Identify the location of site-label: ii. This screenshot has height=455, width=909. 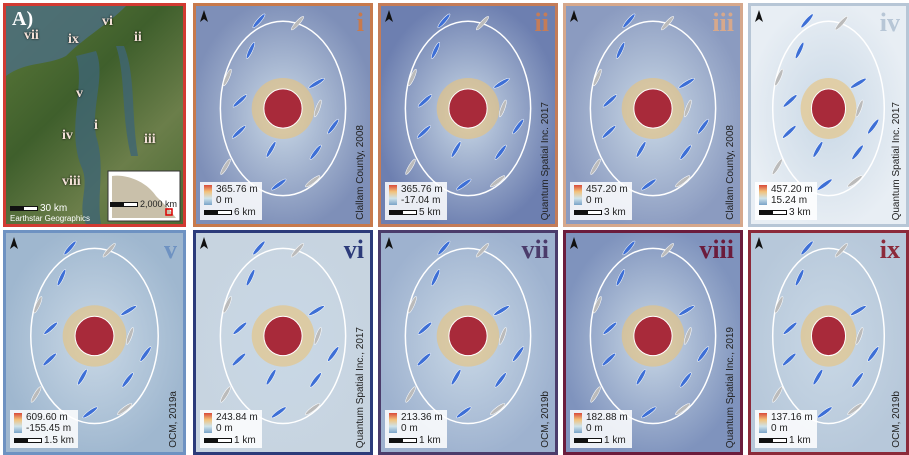
(138, 37).